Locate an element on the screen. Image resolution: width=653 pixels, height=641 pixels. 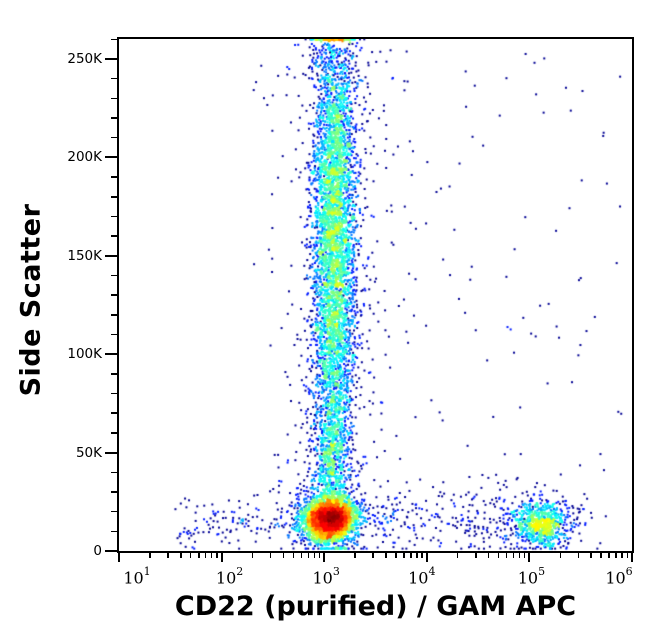
y-axis-title: Side Scatter is located at coordinates (31, 300).